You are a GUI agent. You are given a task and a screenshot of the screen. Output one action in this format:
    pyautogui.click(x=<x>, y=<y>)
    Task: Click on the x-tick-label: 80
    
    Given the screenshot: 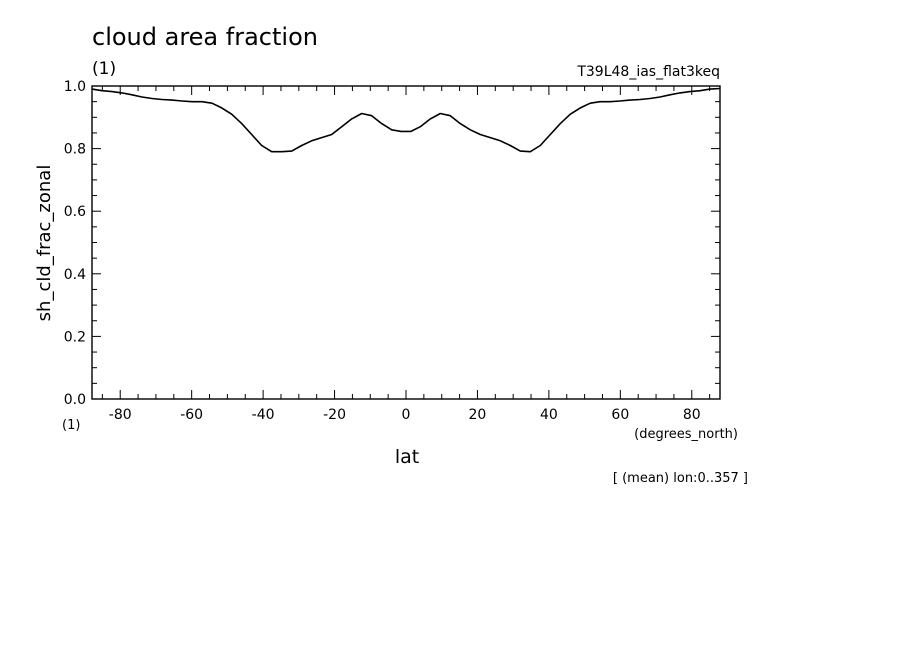 What is the action you would take?
    pyautogui.click(x=692, y=415)
    